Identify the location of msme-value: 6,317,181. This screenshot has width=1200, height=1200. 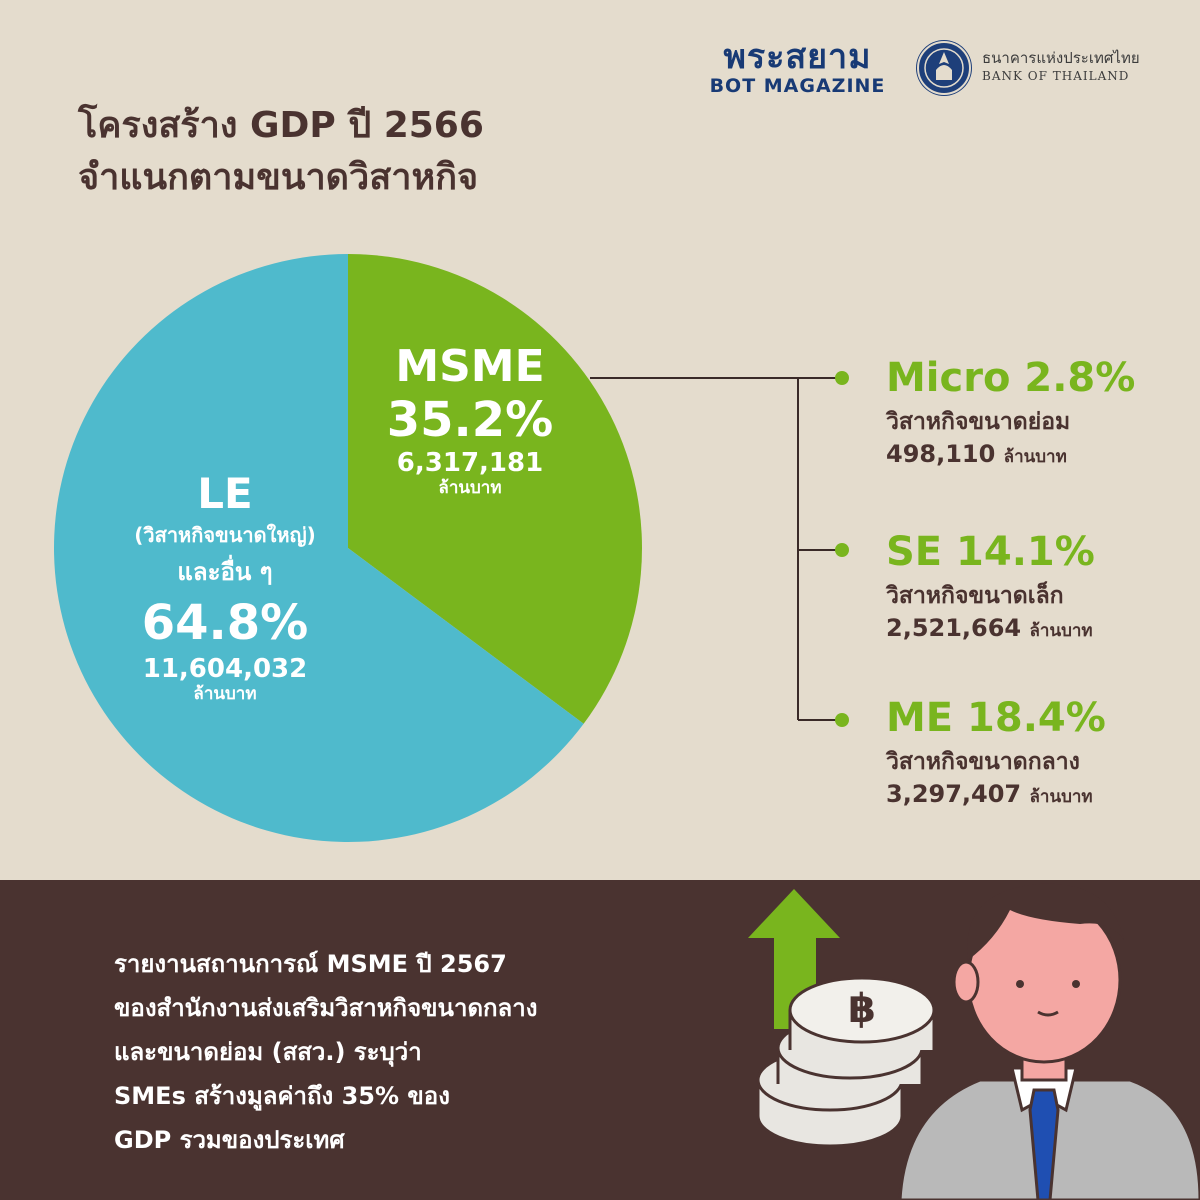
(470, 463).